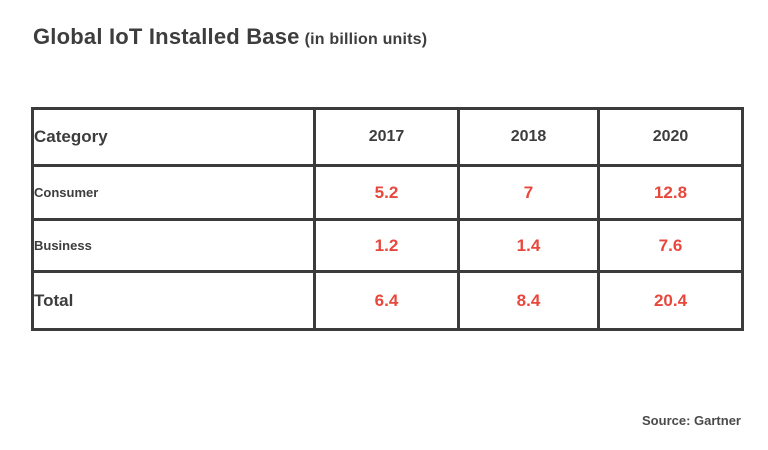  Describe the element at coordinates (670, 300) in the screenshot. I see `value-total-2020: 20.4` at that location.